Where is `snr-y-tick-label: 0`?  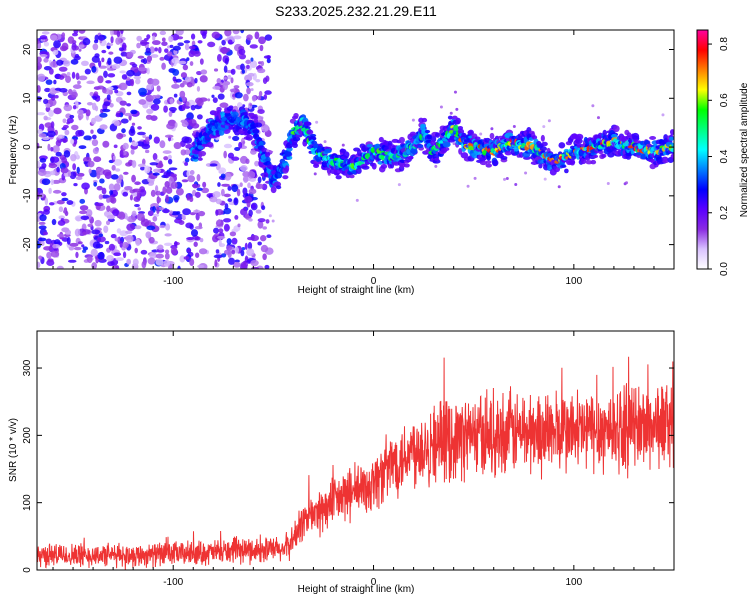
snr-y-tick-label: 0 is located at coordinates (27, 570).